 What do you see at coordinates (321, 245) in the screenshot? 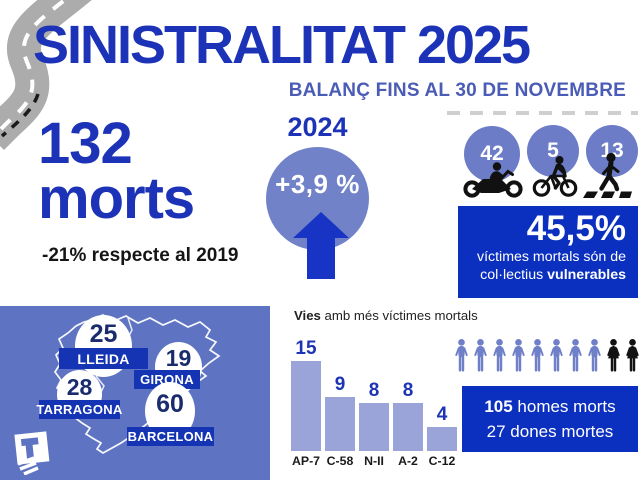
I see `up-arrow-icon` at bounding box center [321, 245].